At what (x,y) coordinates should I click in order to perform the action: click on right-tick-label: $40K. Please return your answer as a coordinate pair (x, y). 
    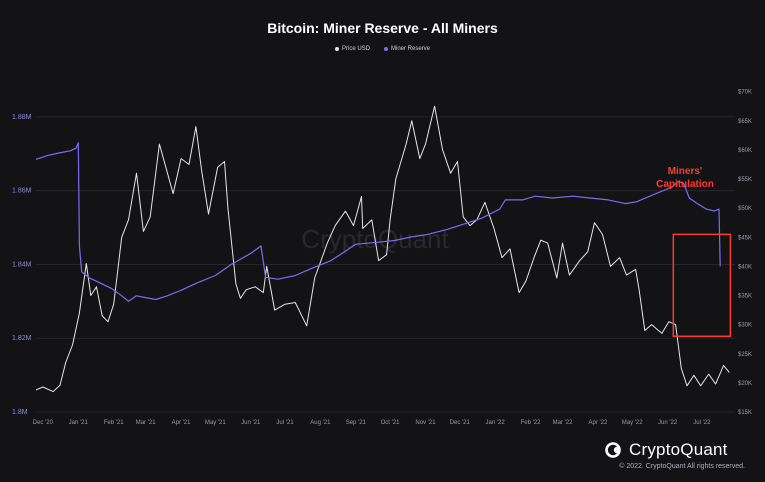
    Looking at the image, I should click on (745, 267).